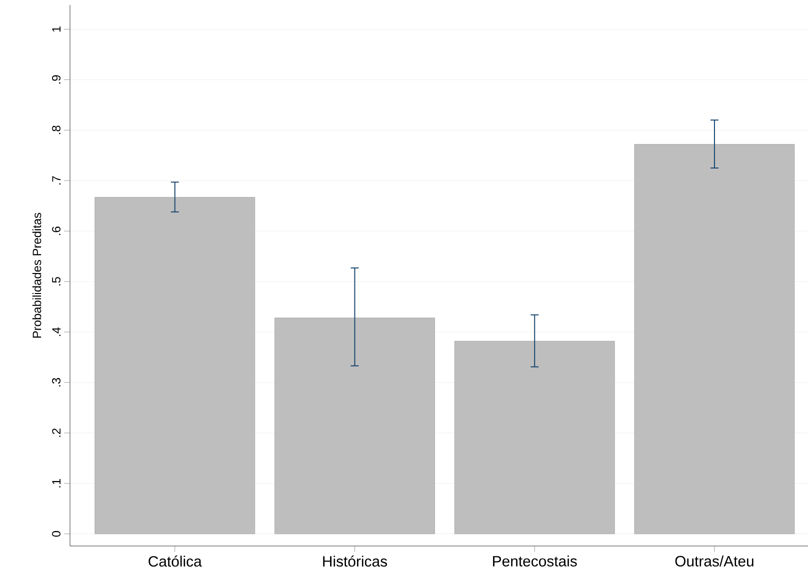 This screenshot has width=810, height=581. What do you see at coordinates (56, 29) in the screenshot?
I see `y-tick-label: 1` at bounding box center [56, 29].